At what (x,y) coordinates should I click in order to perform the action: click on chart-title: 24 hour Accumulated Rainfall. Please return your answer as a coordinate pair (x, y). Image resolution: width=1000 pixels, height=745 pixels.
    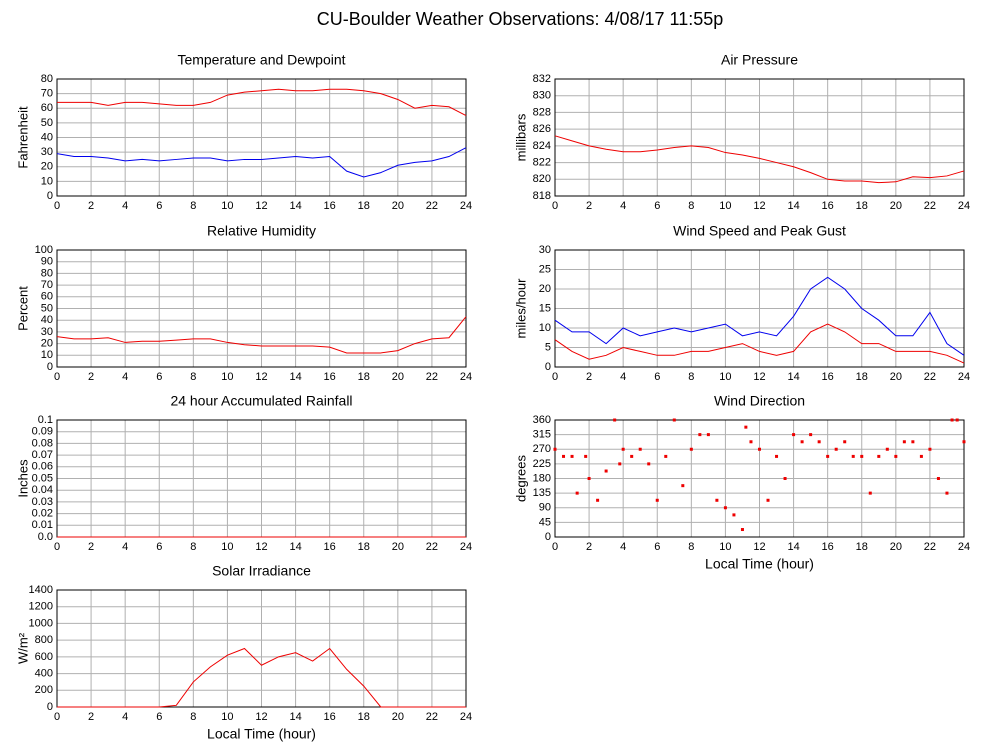
    Looking at the image, I should click on (261, 401).